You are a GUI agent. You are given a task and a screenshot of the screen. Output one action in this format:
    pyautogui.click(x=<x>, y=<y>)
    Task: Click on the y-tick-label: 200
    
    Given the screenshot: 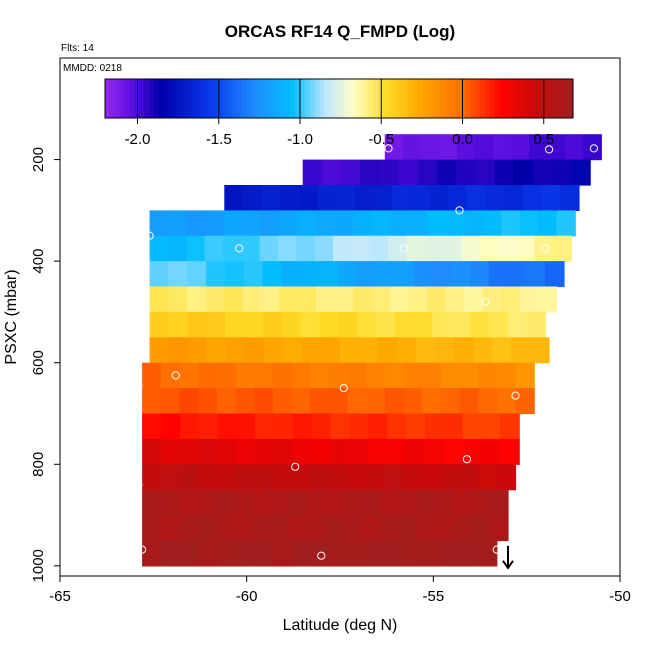 What is the action you would take?
    pyautogui.click(x=38, y=159)
    